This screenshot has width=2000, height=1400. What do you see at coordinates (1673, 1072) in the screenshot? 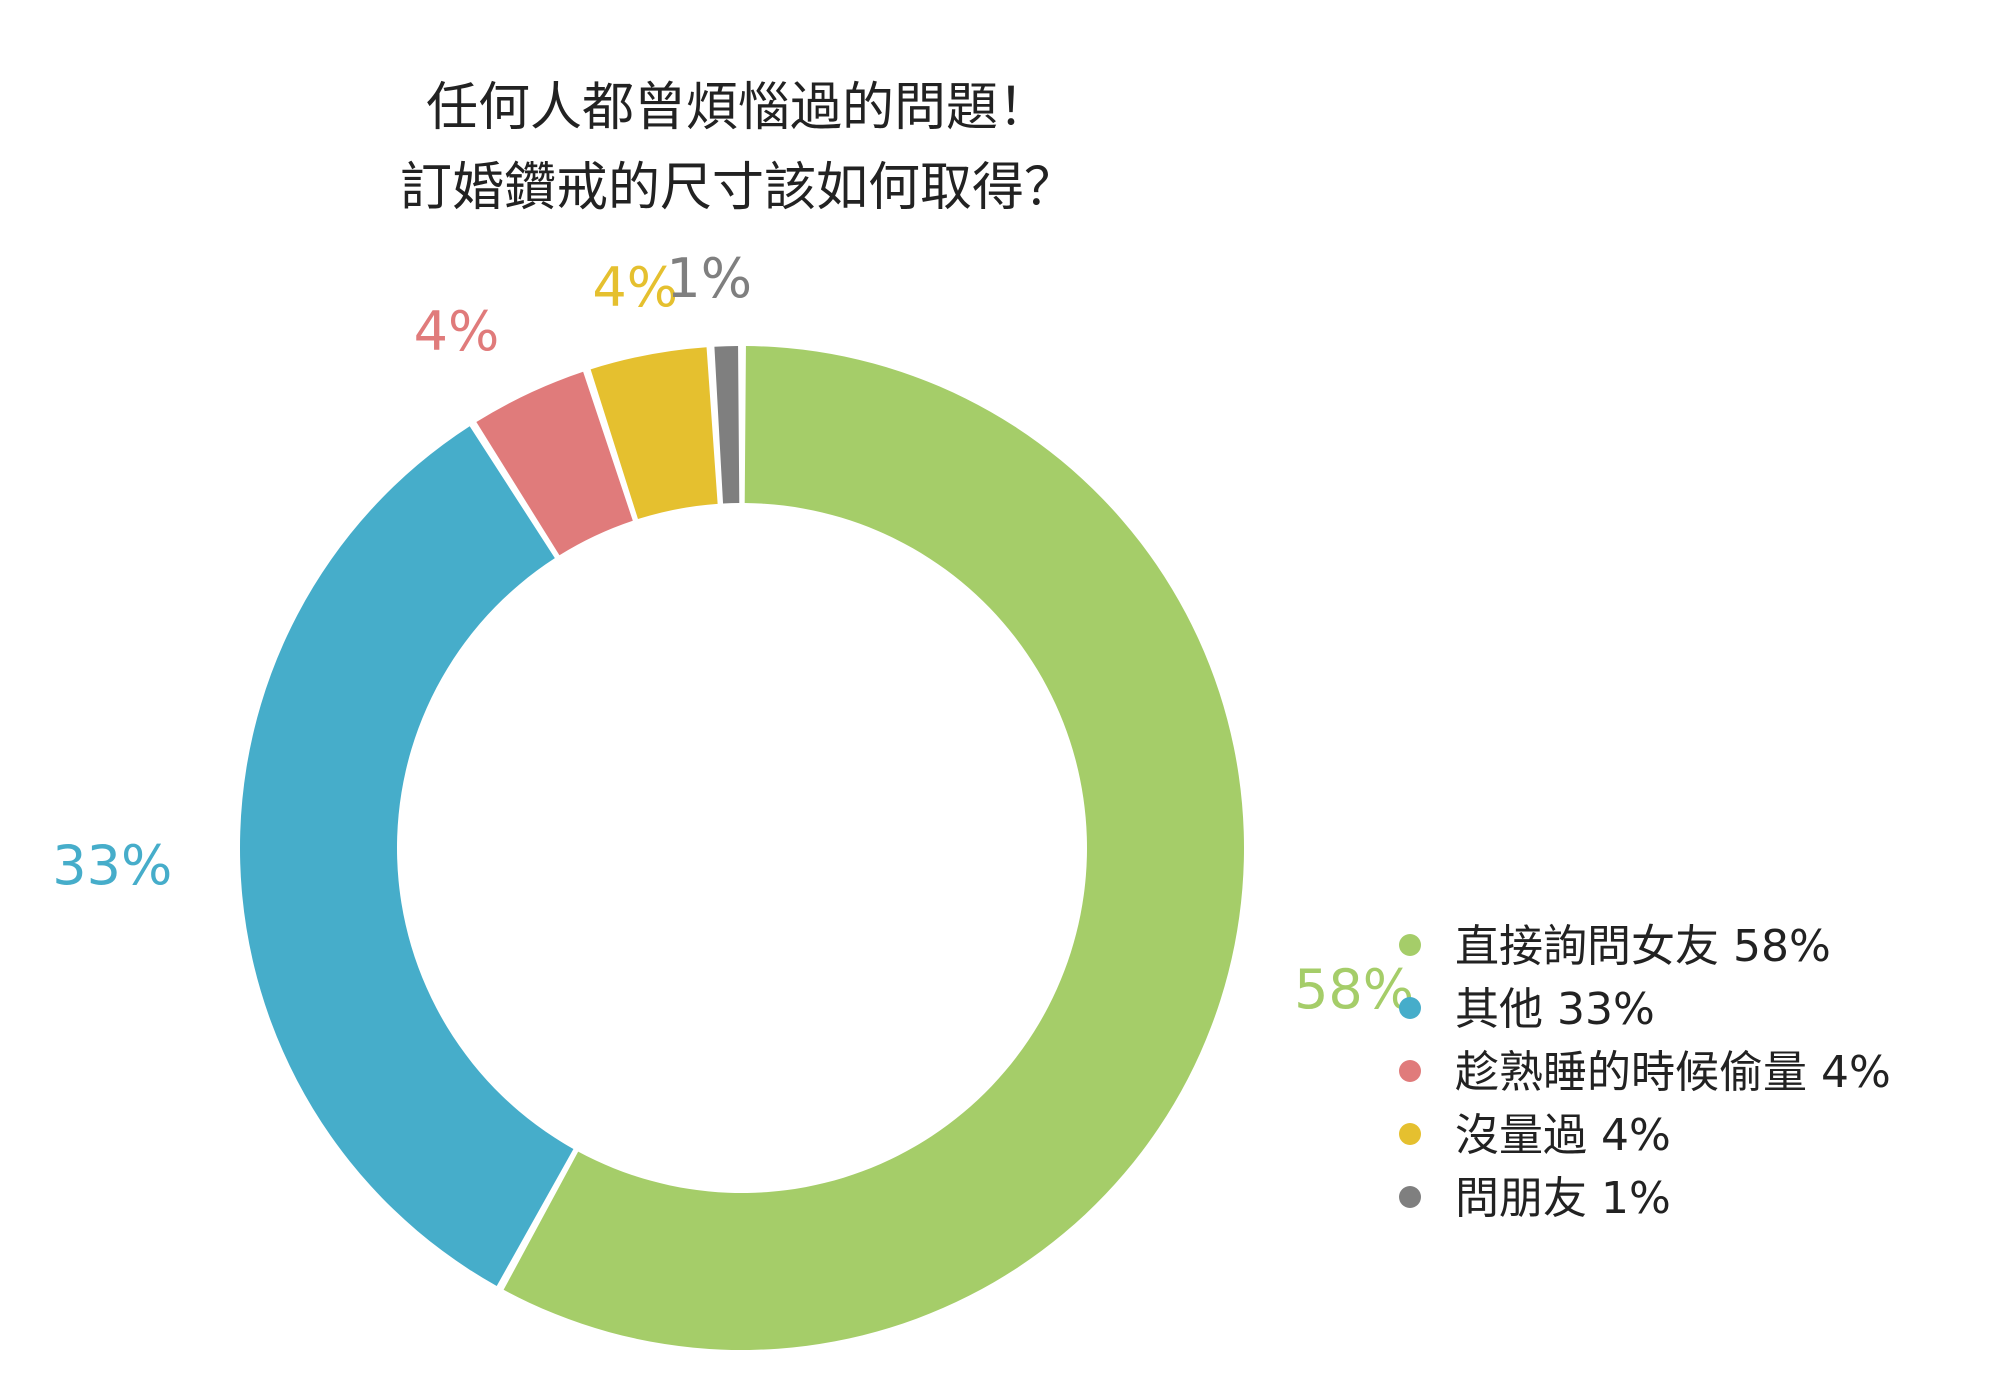
I see `legend-label-3: 趁熟睡的時候偷量 4%` at bounding box center [1673, 1072].